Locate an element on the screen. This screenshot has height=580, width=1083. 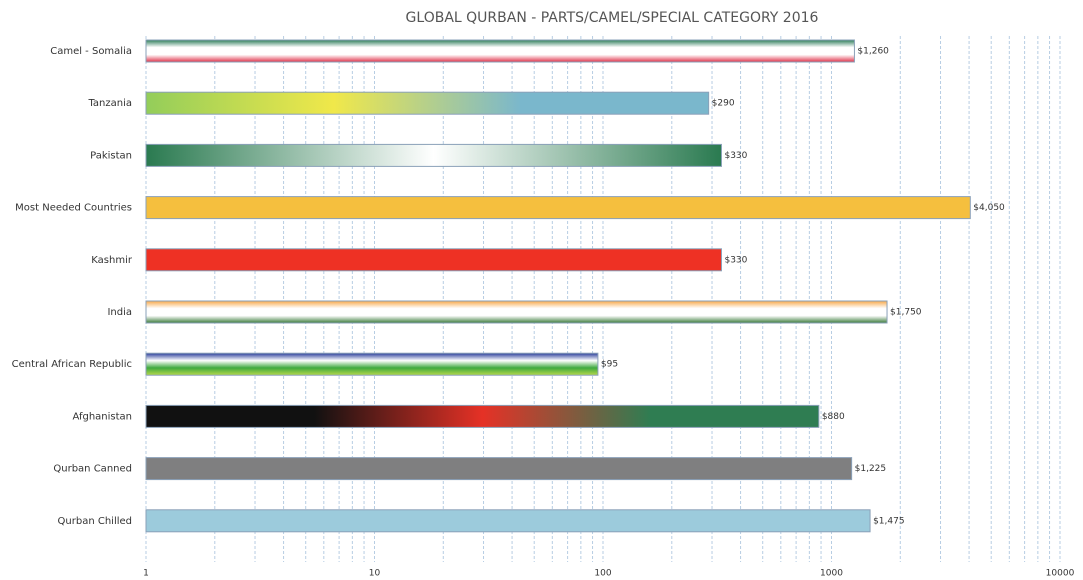
data-label: $880 is located at coordinates (833, 417).